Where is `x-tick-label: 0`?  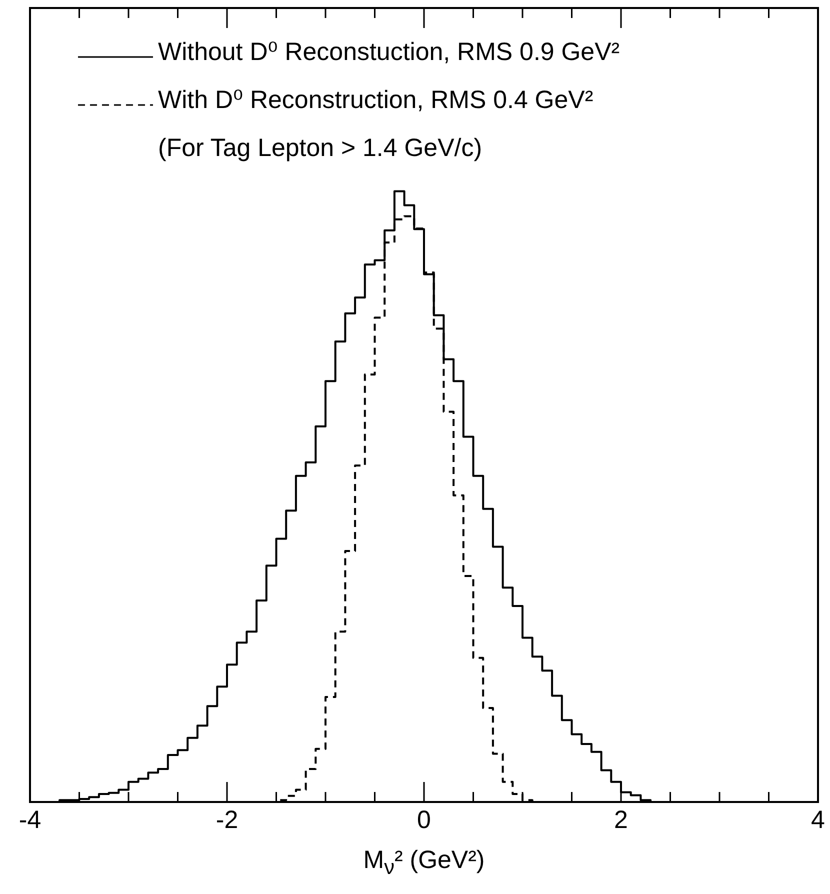
x-tick-label: 0 is located at coordinates (424, 820).